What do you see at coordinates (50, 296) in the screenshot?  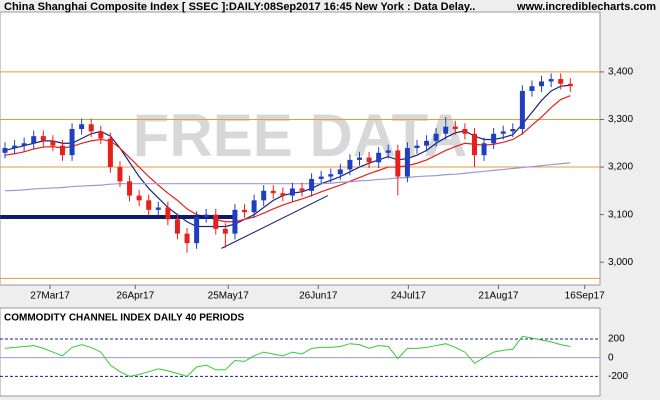 I see `x-tick-label: 27Mar17` at bounding box center [50, 296].